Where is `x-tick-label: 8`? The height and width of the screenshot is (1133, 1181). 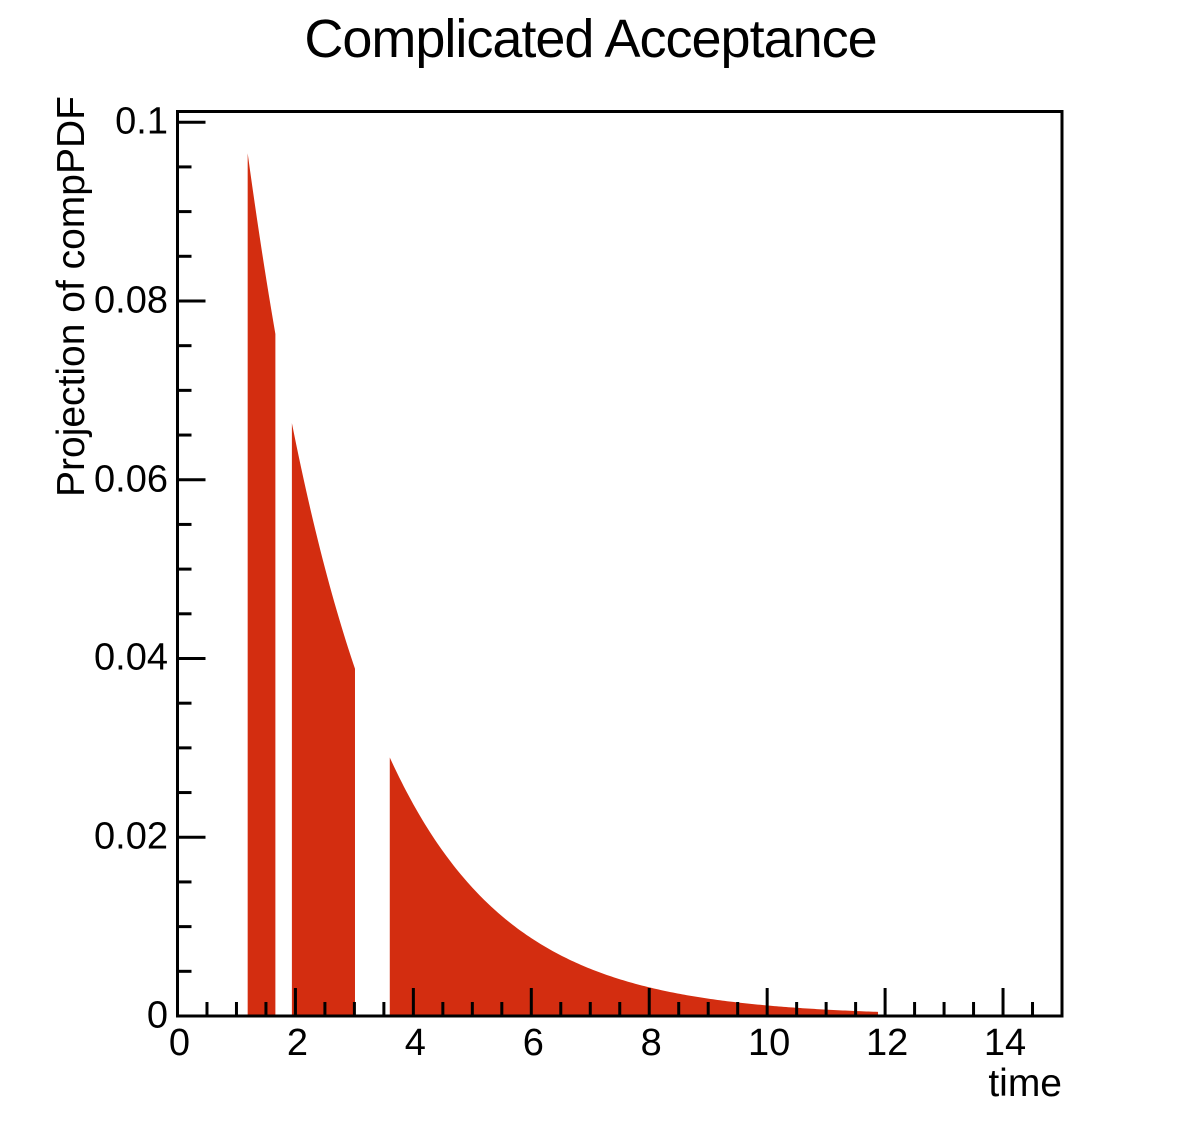
x-tick-label: 8 is located at coordinates (651, 1043).